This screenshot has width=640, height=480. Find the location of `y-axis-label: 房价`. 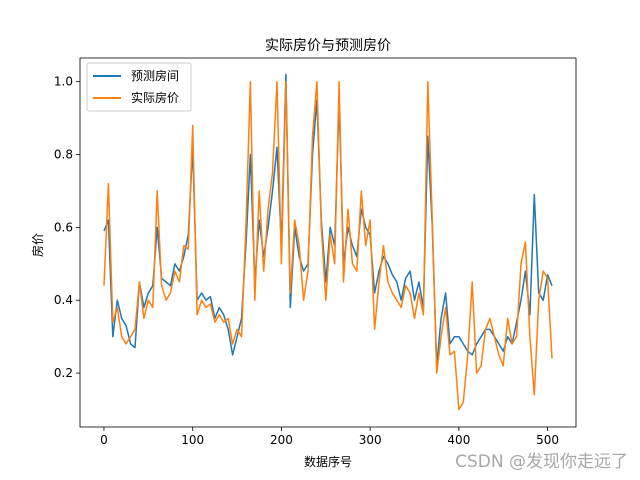

y-axis-label: 房价 is located at coordinates (37, 245).